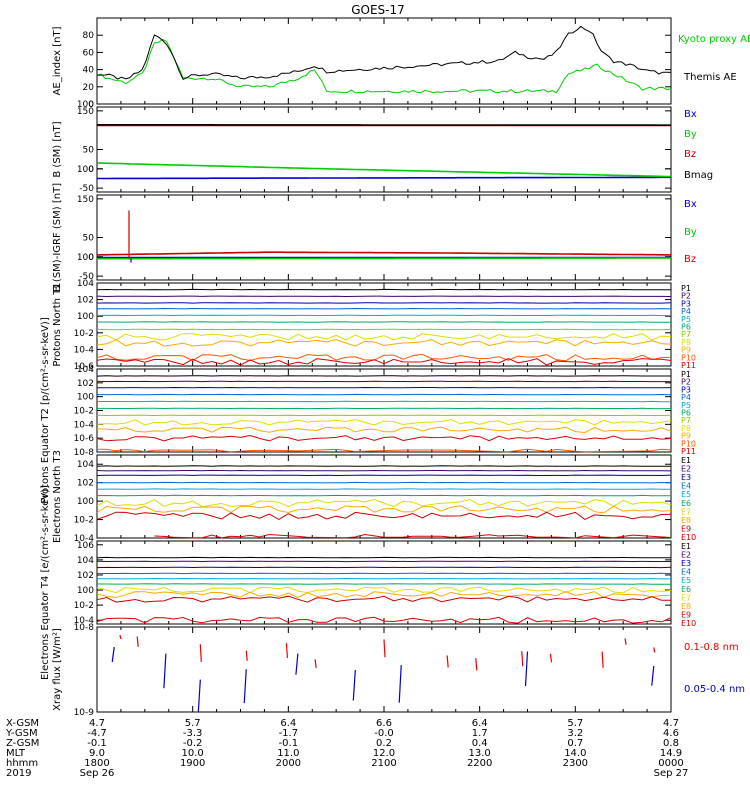  Describe the element at coordinates (384, 53) in the screenshot. I see `series-line-themis-ae` at that location.